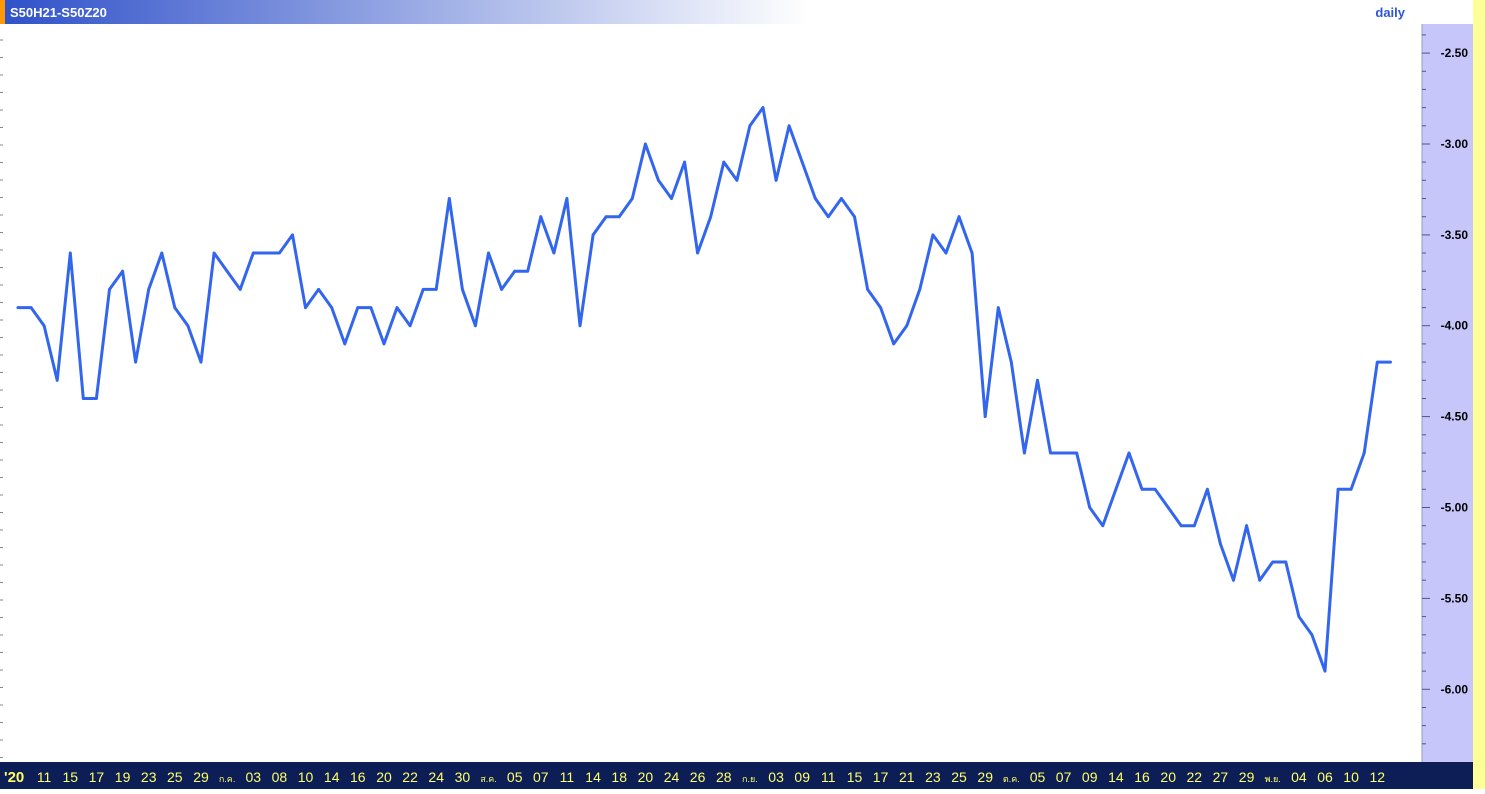 The height and width of the screenshot is (794, 1485). What do you see at coordinates (1390, 12) in the screenshot?
I see `chart-period-label: daily` at bounding box center [1390, 12].